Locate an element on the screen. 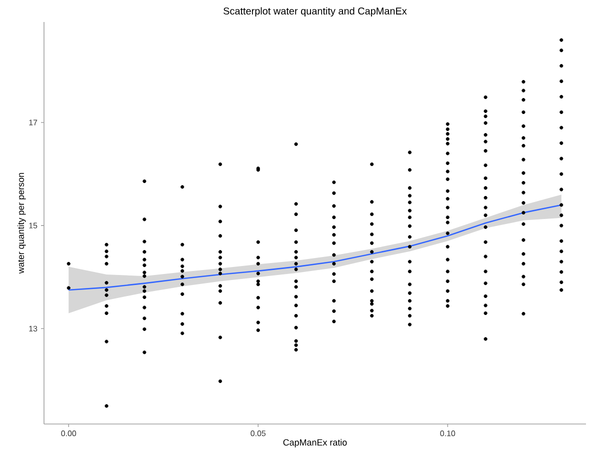 This screenshot has height=458, width=595. chart-title: Scatterplot water quantity and CapManEx is located at coordinates (315, 12).